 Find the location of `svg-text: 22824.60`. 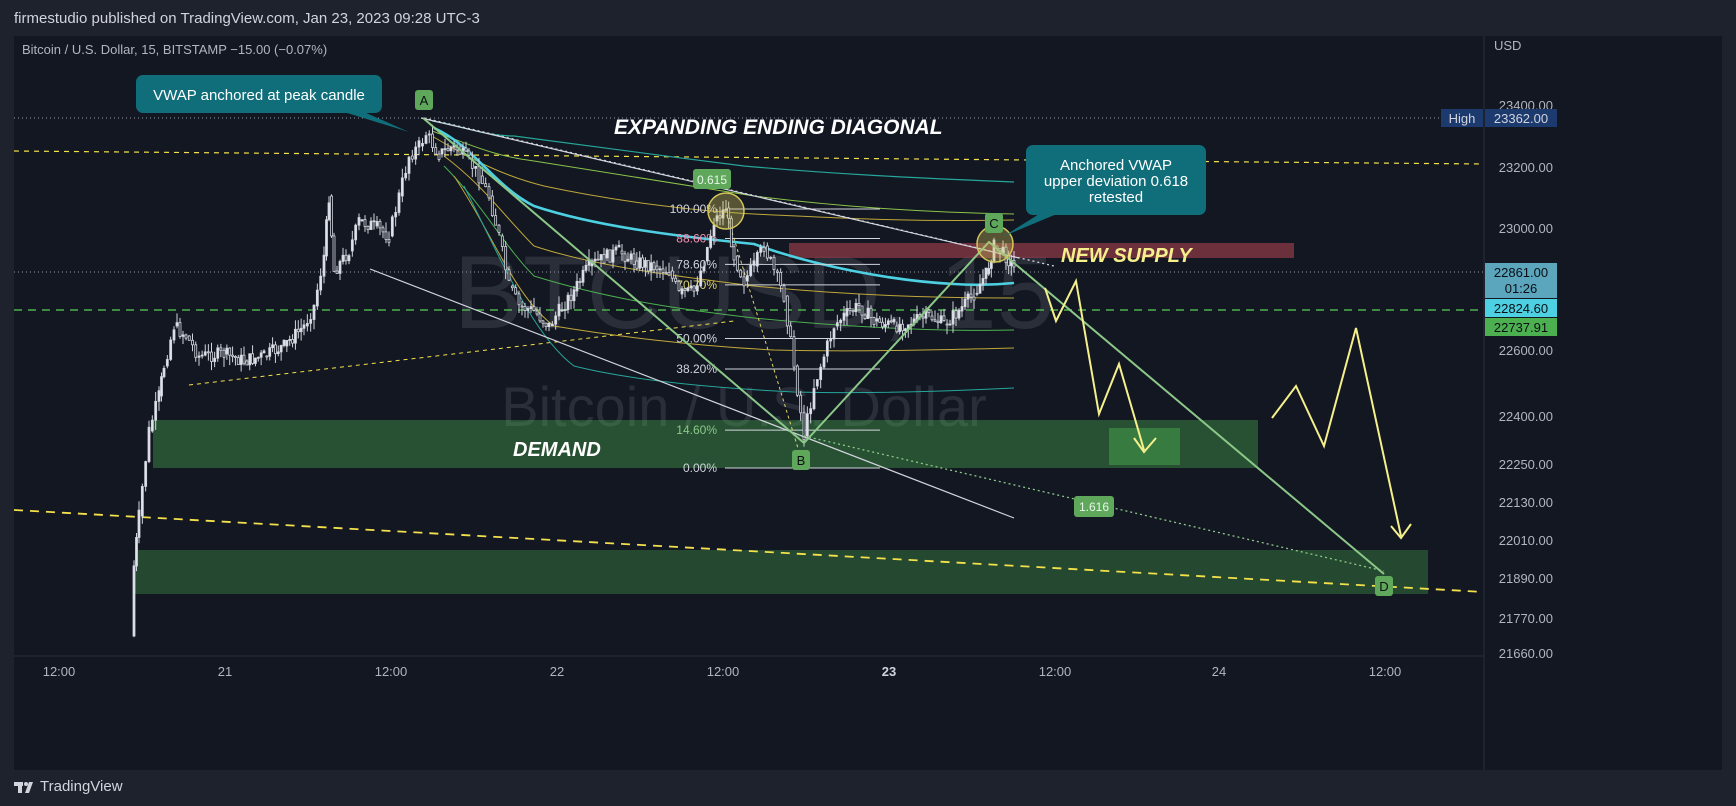

svg-text: 22824.60 is located at coordinates (1521, 308).